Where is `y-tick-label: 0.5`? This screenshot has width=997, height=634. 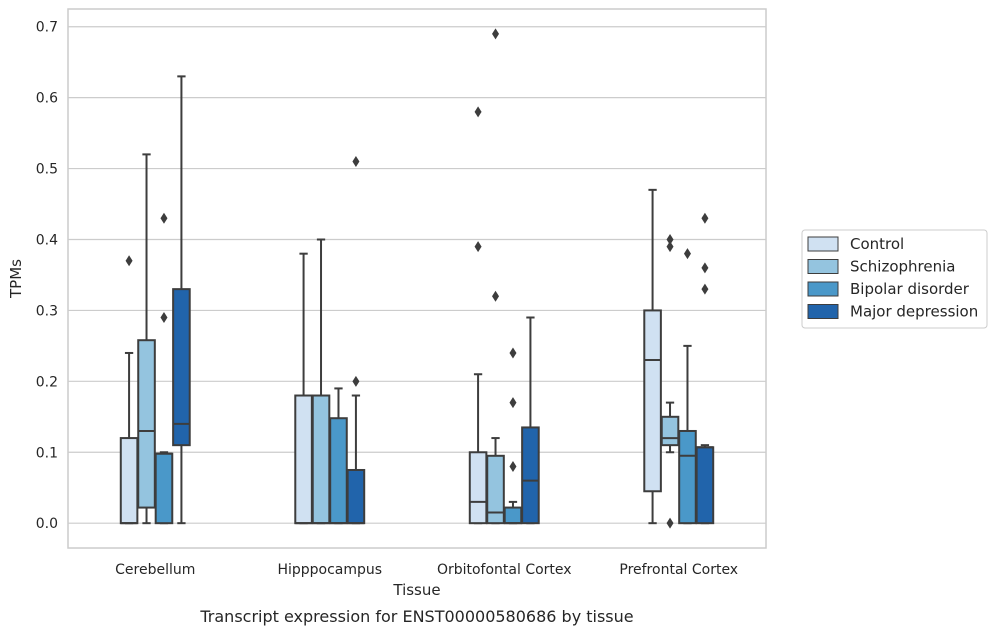 y-tick-label: 0.5 is located at coordinates (47, 170).